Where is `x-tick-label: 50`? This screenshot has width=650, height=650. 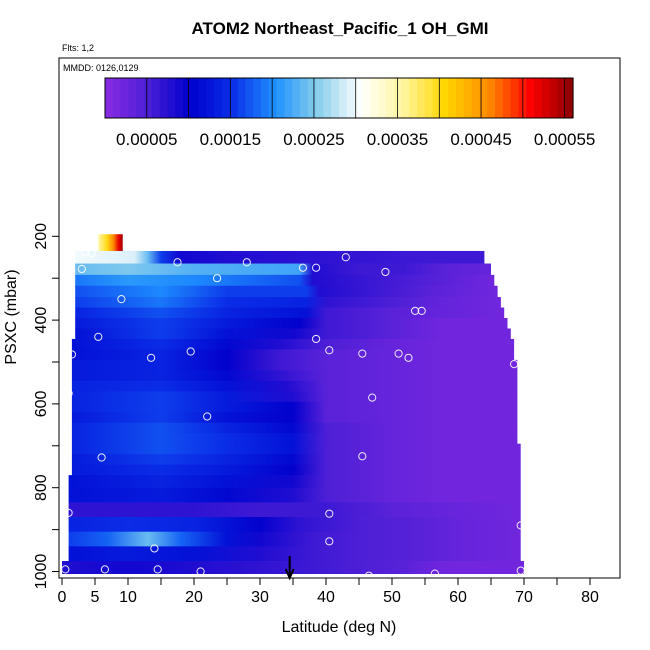 x-tick-label: 50 is located at coordinates (392, 597).